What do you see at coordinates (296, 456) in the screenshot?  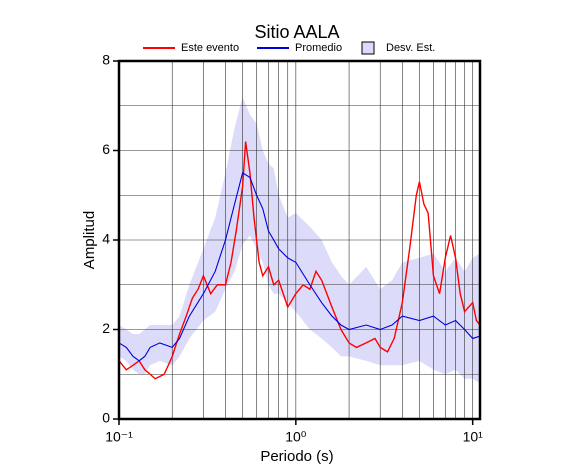 I see `x-axis-label: Periodo (s)` at bounding box center [296, 456].